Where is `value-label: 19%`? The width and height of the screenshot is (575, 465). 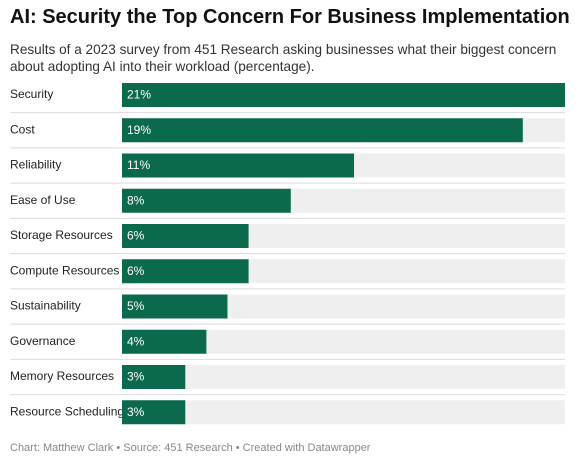
value-label: 19% is located at coordinates (139, 130).